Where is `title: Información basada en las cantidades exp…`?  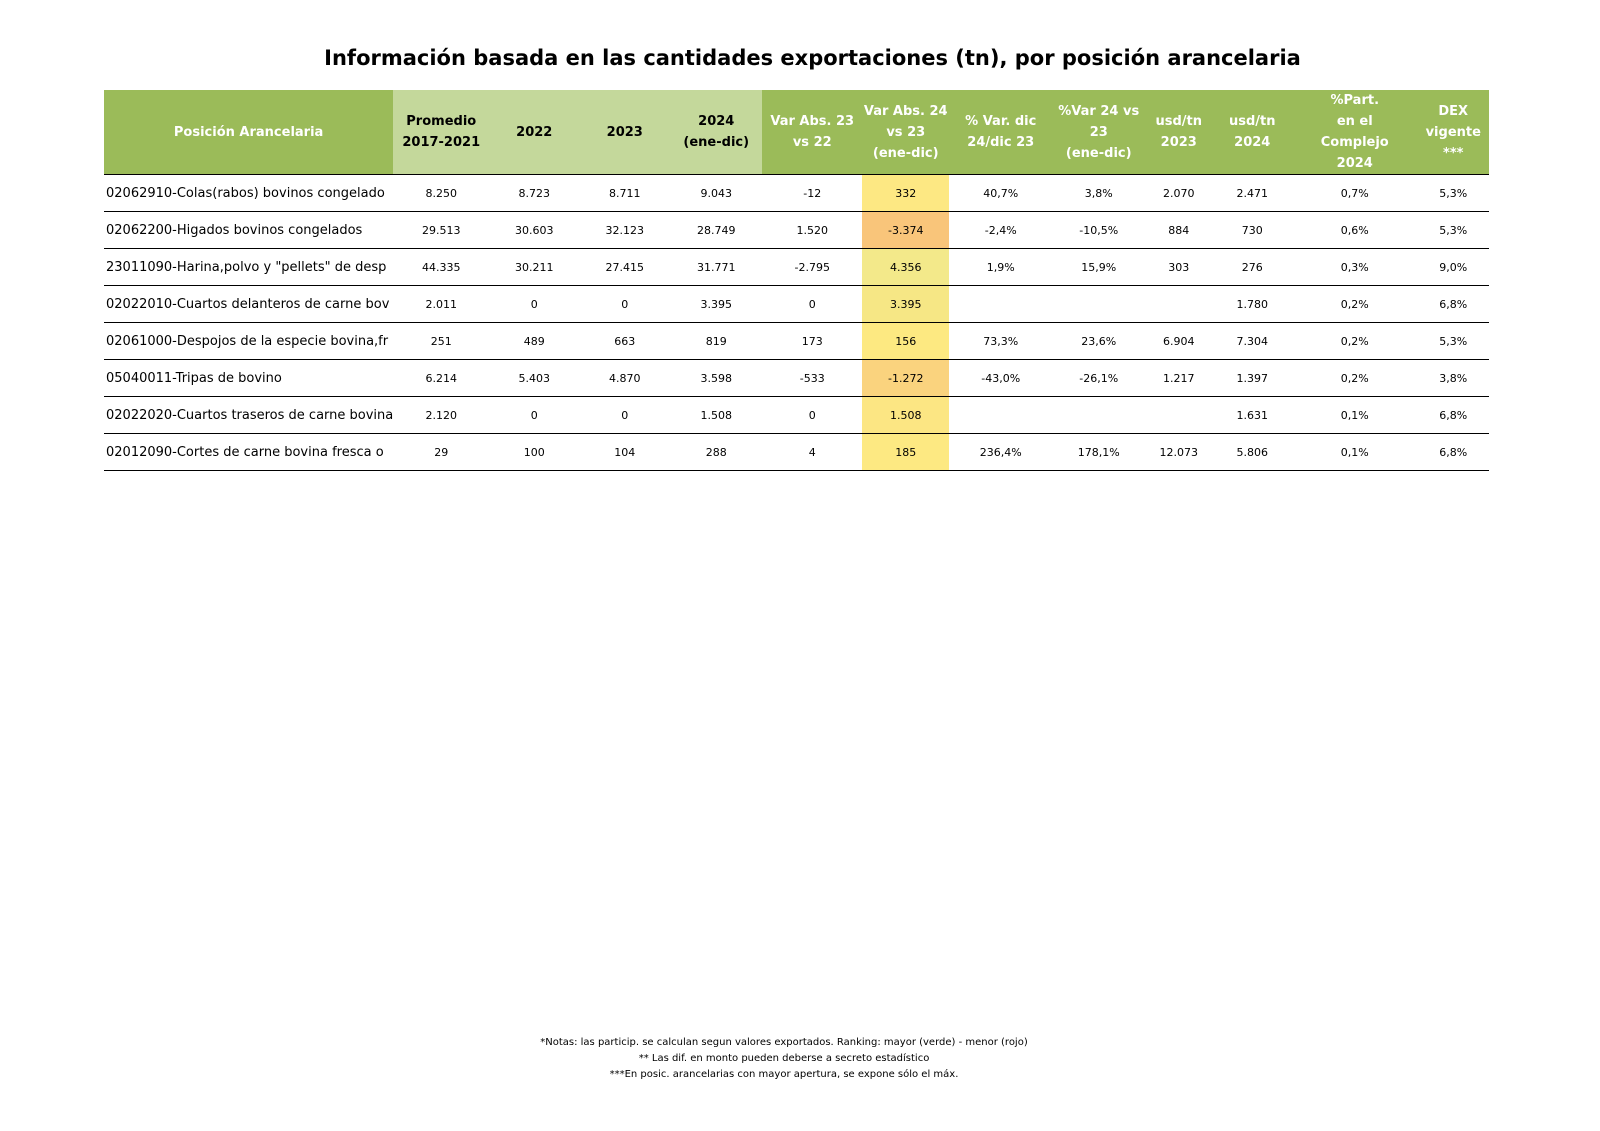 title: Información basada en las cantidades exp… is located at coordinates (812, 58).